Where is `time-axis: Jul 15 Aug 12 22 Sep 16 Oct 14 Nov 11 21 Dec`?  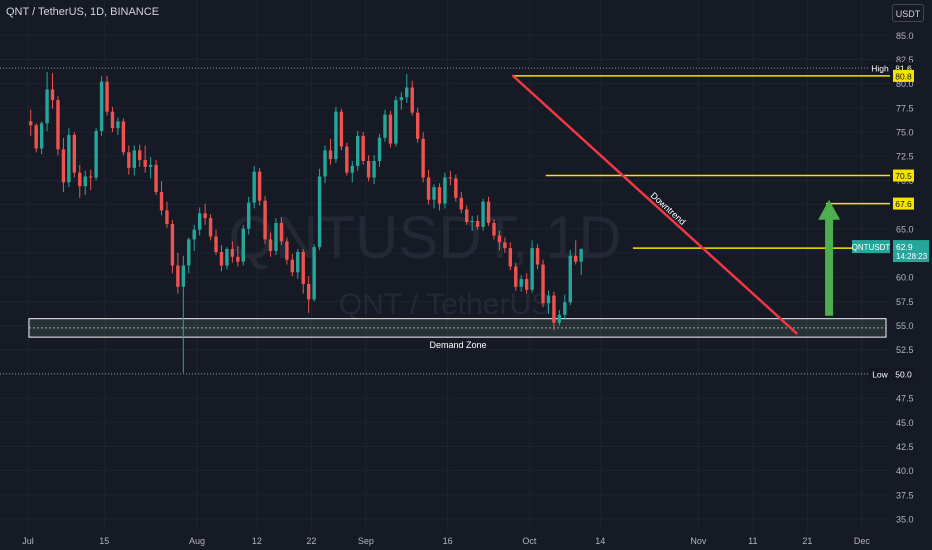 time-axis: Jul 15 Aug 12 22 Sep 16 Oct 14 Nov 11 21 Dec is located at coordinates (466, 541).